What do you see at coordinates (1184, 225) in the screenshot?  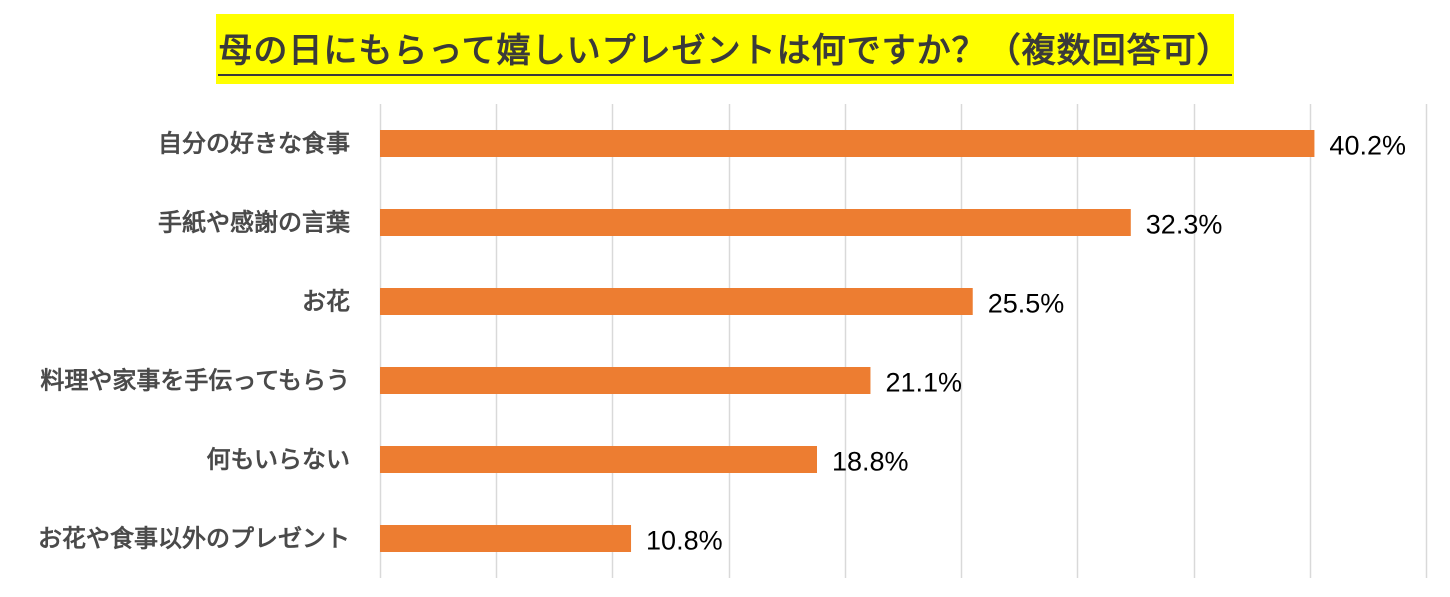 I see `value-label-1: 32.3%` at bounding box center [1184, 225].